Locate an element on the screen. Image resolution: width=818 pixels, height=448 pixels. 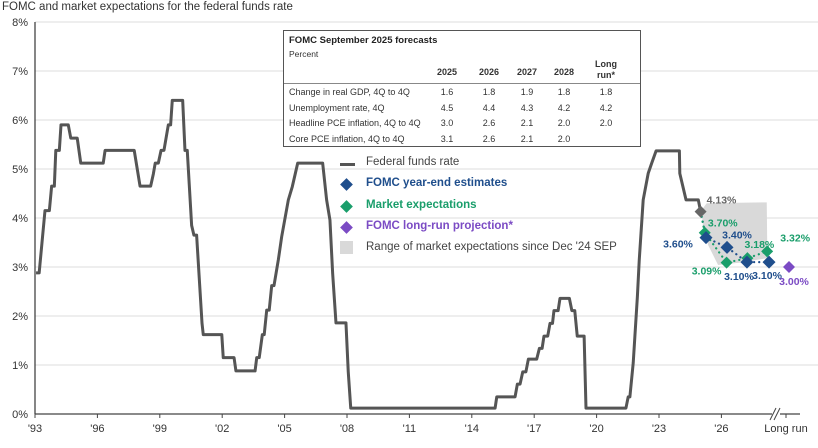
table-title: FOMC September 2025 forecasts is located at coordinates (363, 40).